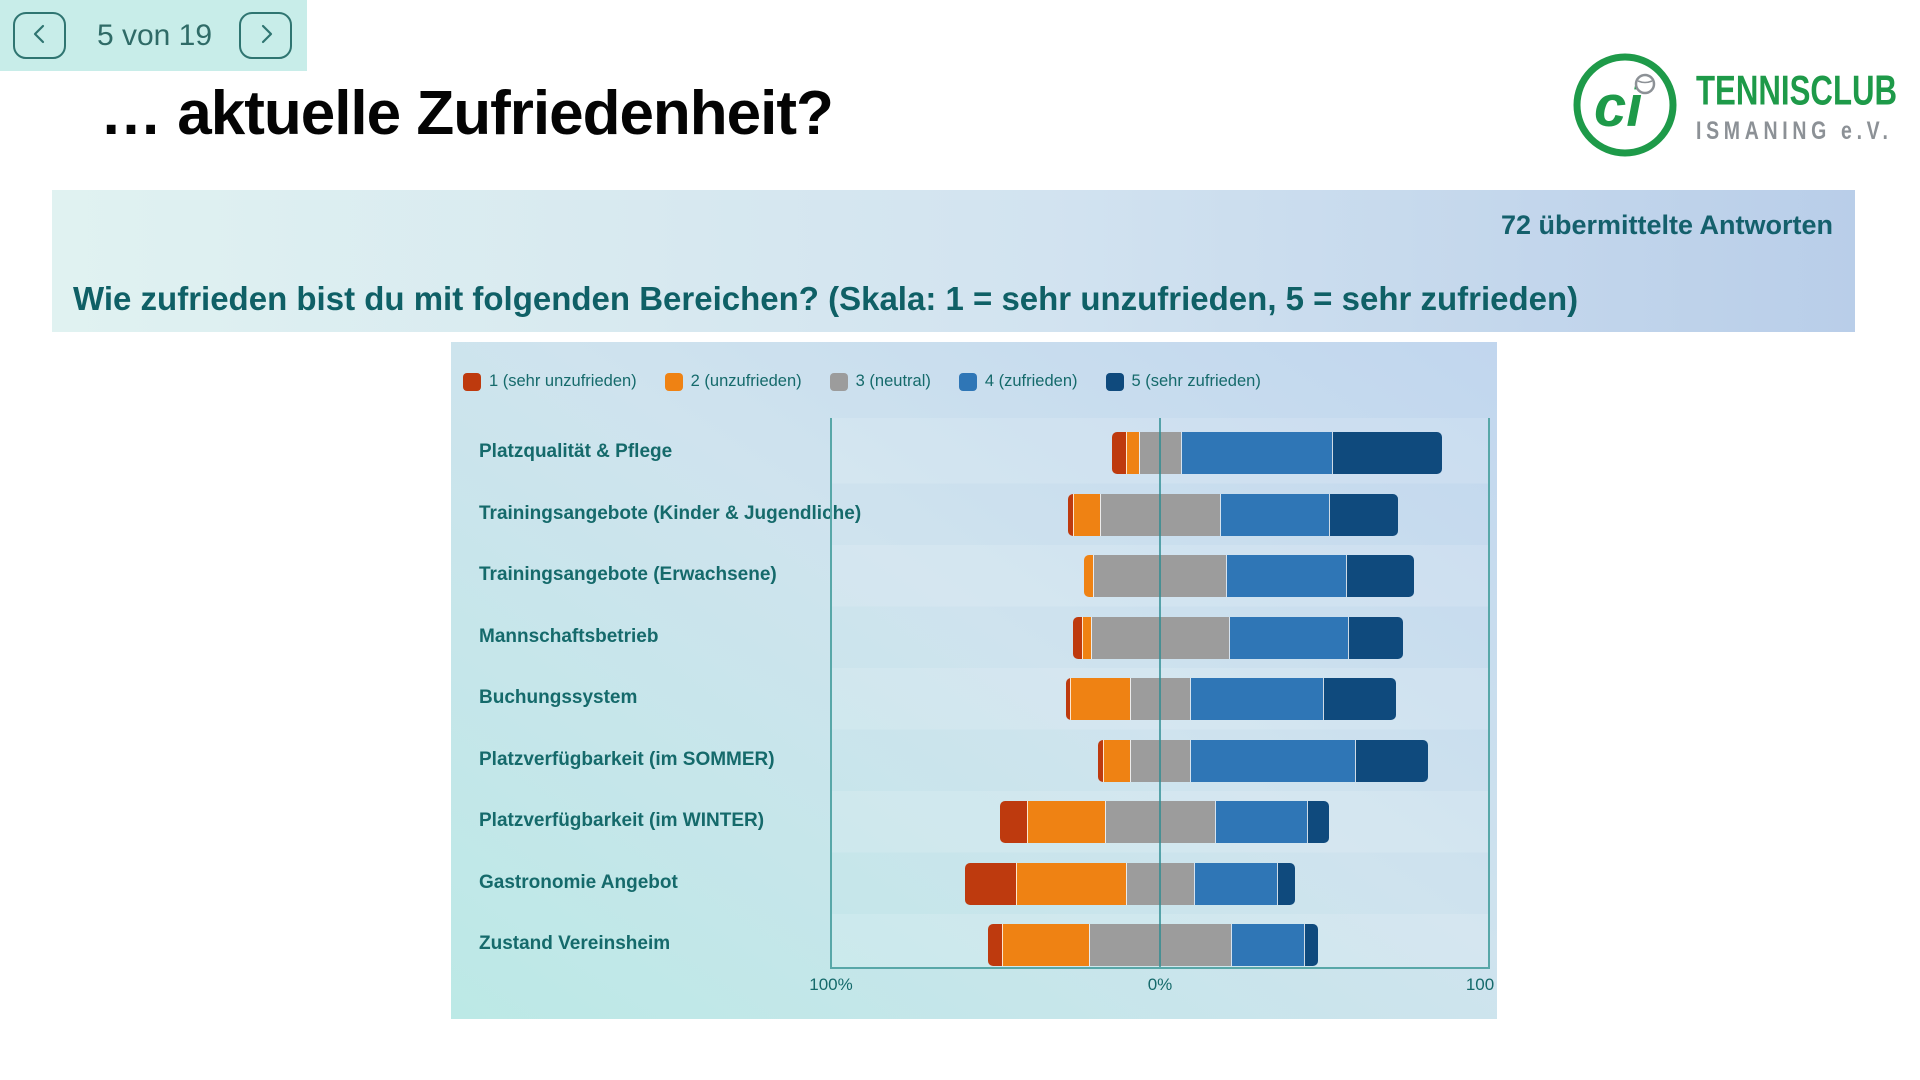 This screenshot has height=1080, width=1920. I want to click on responses-count: 72 übermittelte Antworten, so click(1666, 225).